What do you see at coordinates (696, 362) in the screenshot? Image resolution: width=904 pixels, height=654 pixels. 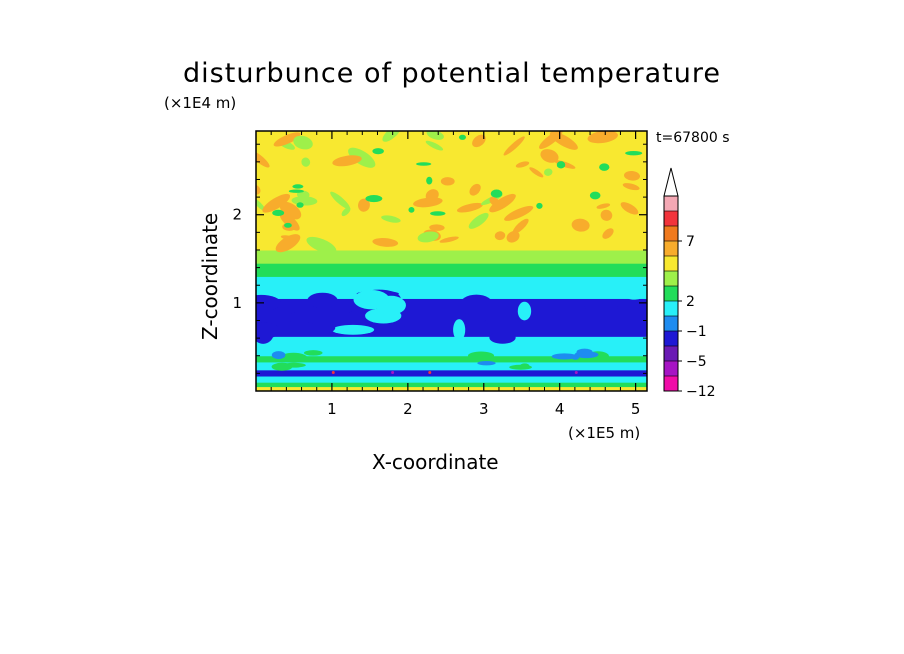 I see `colorbar-label: −5` at bounding box center [696, 362].